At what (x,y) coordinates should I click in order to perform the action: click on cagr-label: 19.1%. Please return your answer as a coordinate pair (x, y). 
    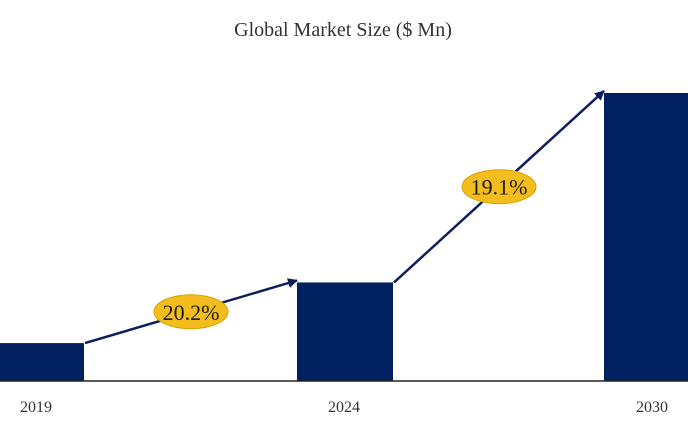
    Looking at the image, I should click on (499, 187).